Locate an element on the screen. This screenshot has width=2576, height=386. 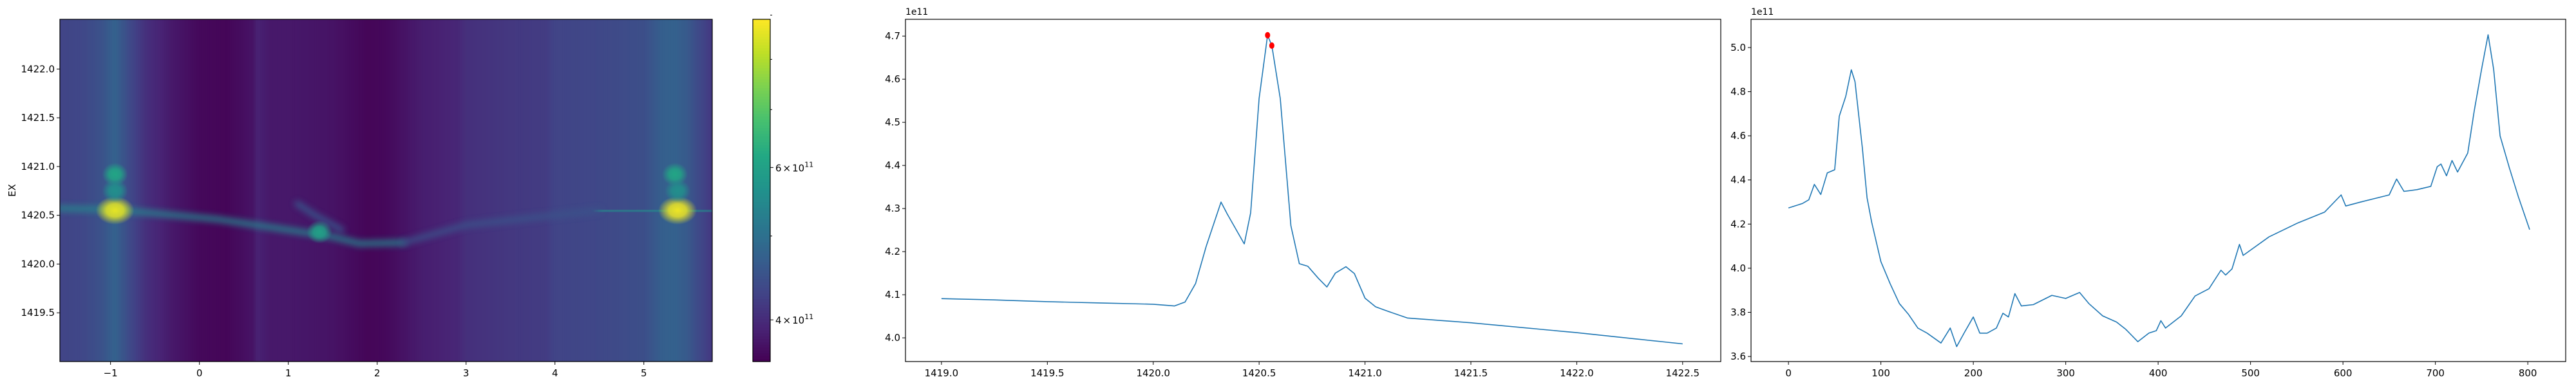
index-profile-xtick-label: 100 is located at coordinates (1880, 373).